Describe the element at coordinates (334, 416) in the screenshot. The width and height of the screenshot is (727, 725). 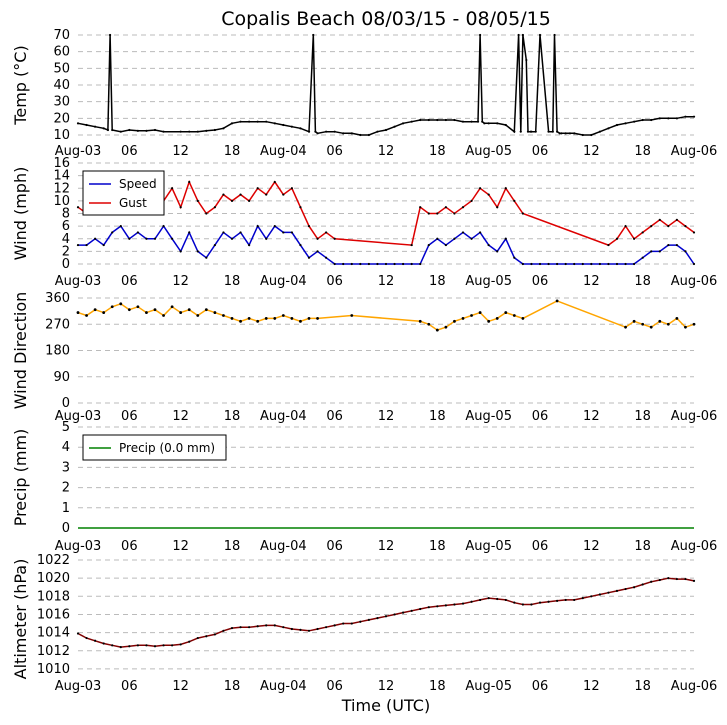
I see `direction-x-tick-label: 06` at that location.